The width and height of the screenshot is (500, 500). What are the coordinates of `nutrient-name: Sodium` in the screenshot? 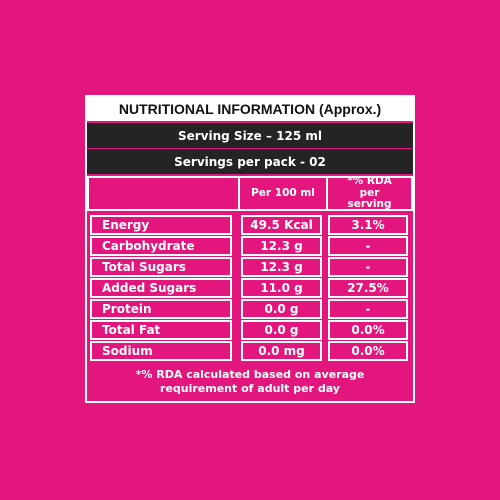 It's located at (161, 351).